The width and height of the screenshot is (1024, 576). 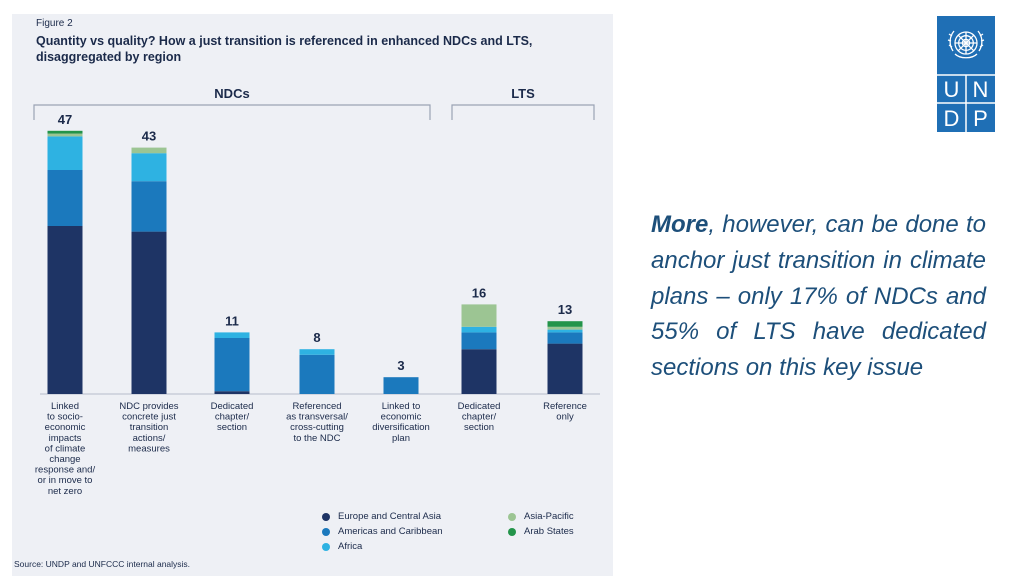 I want to click on category-label-6: Reference only, so click(x=565, y=412).